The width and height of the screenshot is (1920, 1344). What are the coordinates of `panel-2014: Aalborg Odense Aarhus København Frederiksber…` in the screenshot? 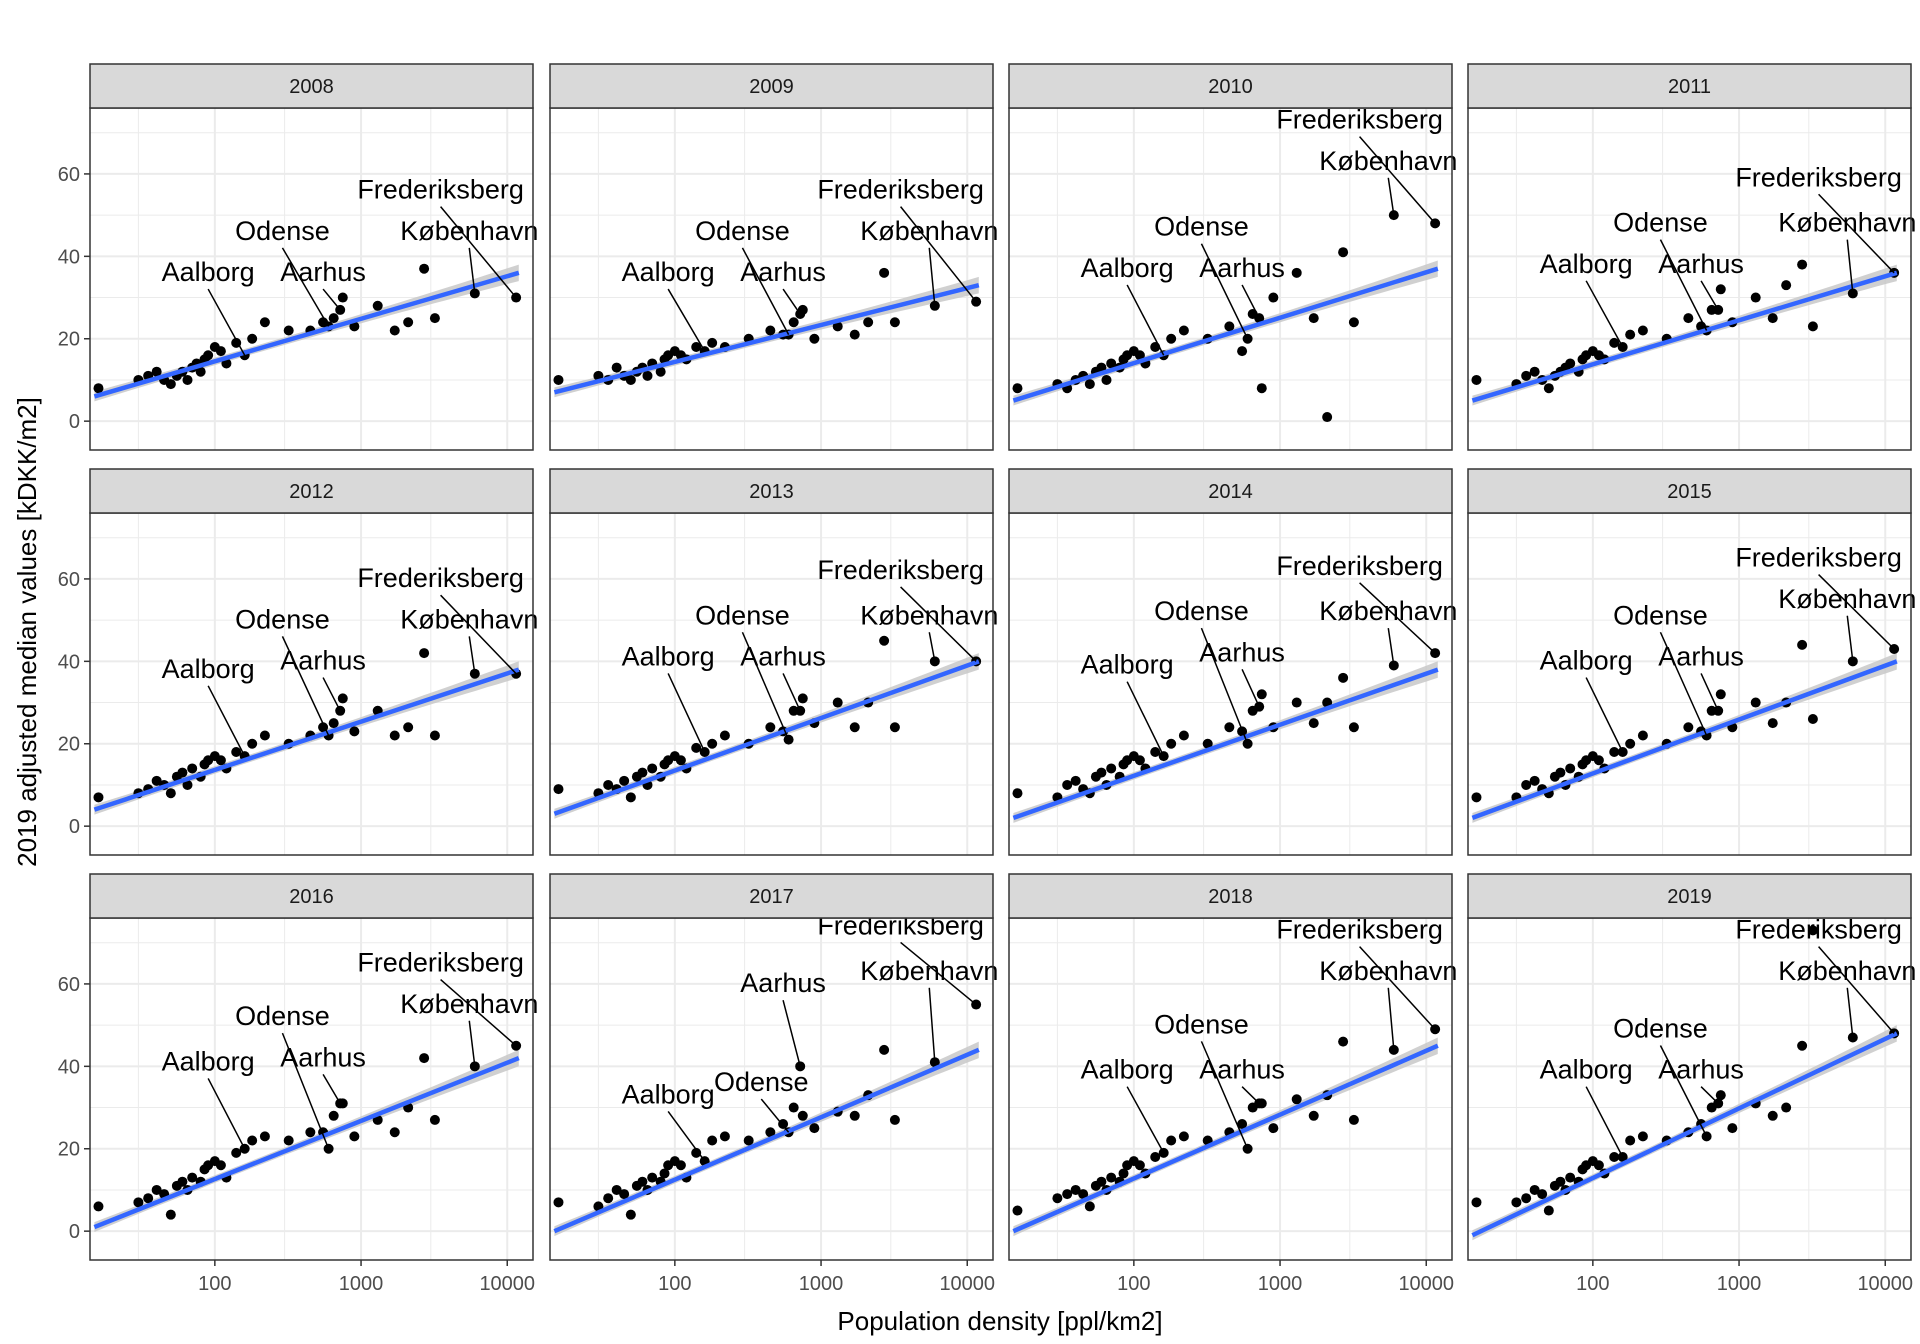 It's located at (1232, 662).